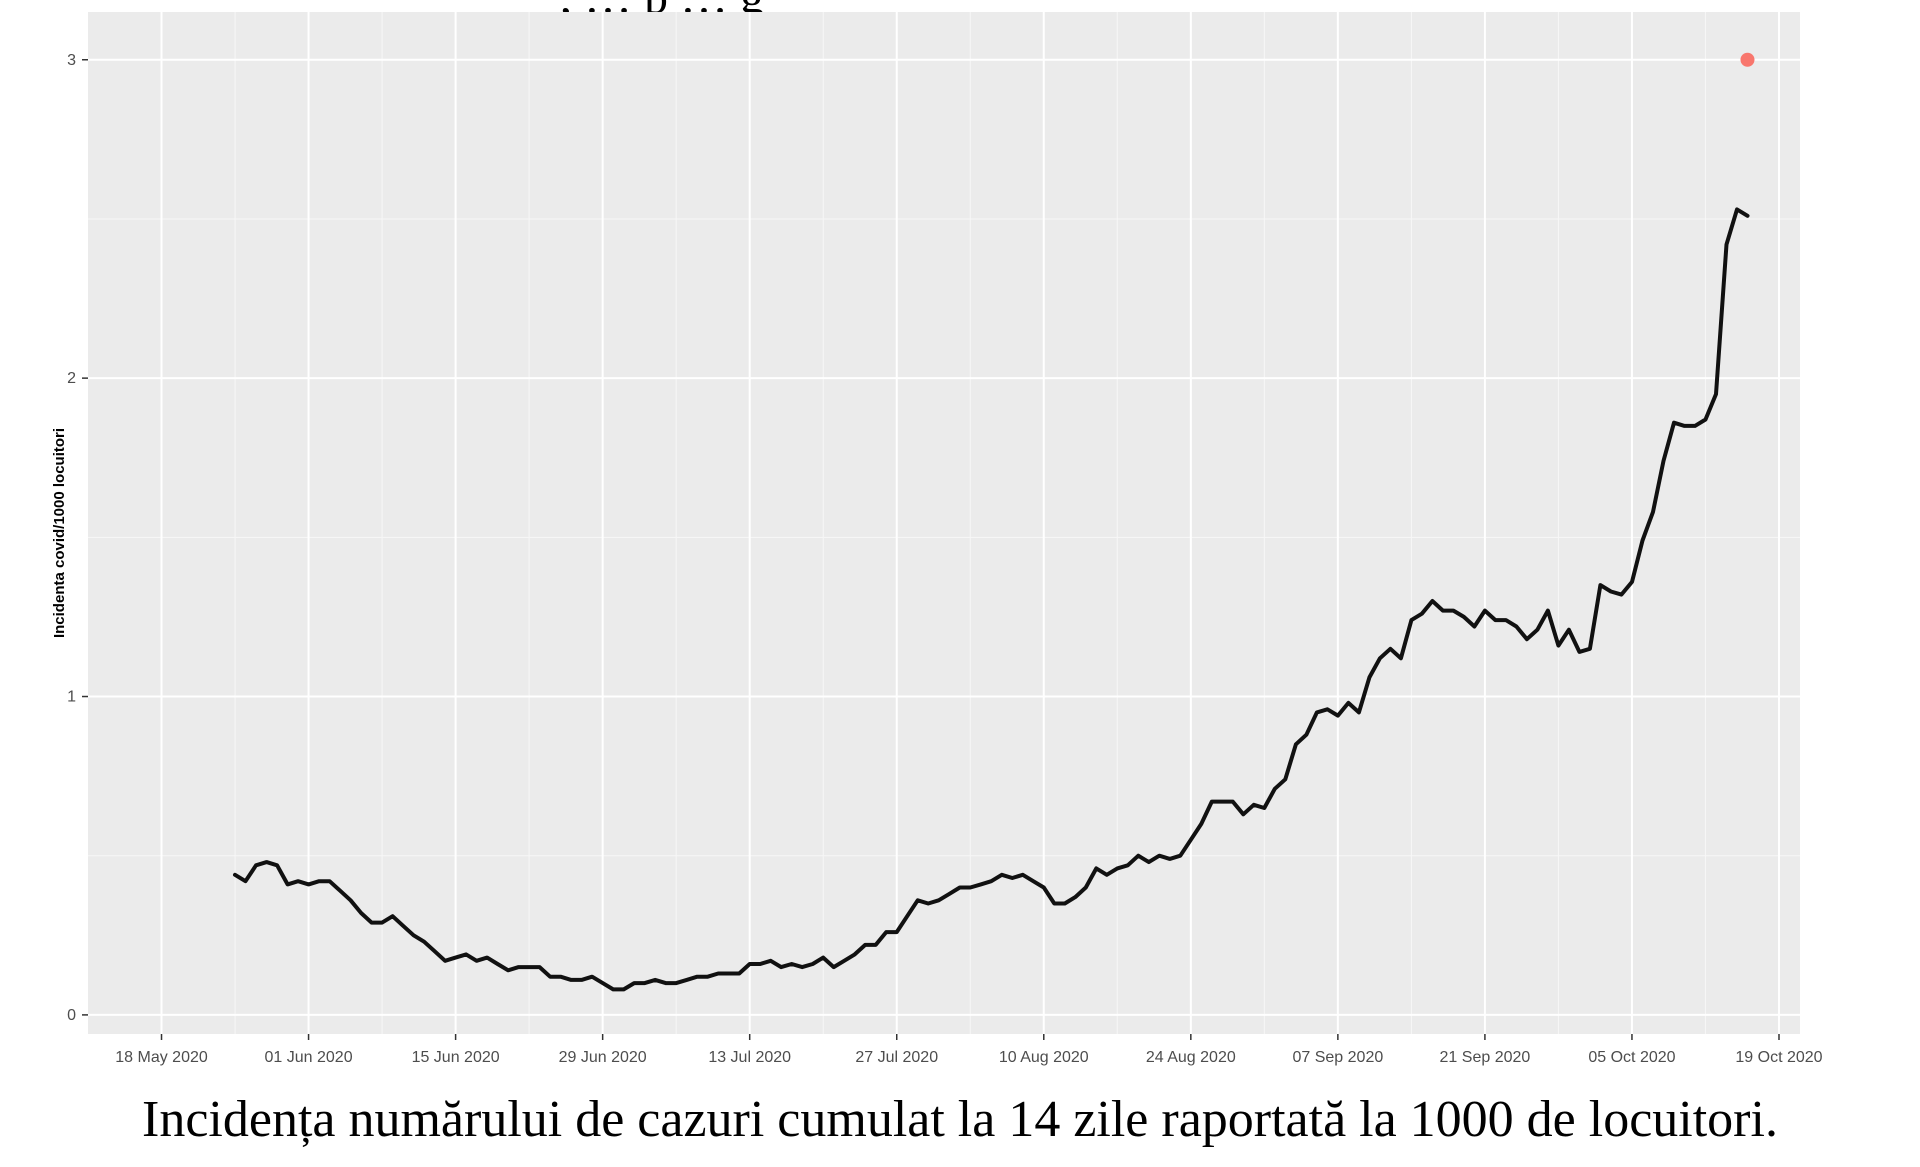 This screenshot has width=1920, height=1167. Describe the element at coordinates (71, 60) in the screenshot. I see `y-tick-label: 3` at that location.